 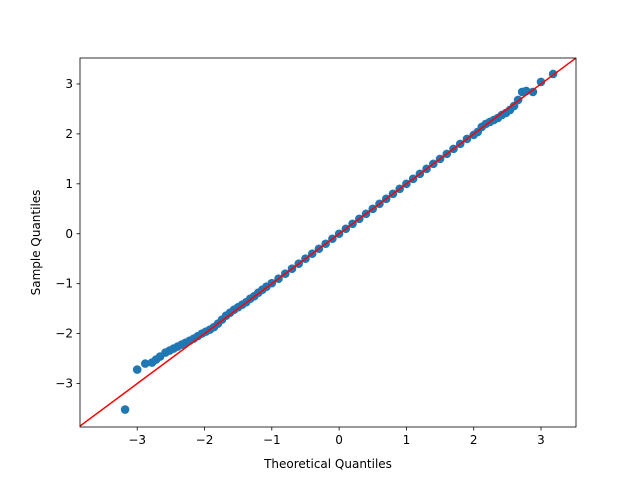 What do you see at coordinates (474, 440) in the screenshot?
I see `x-tick-label: 2` at bounding box center [474, 440].